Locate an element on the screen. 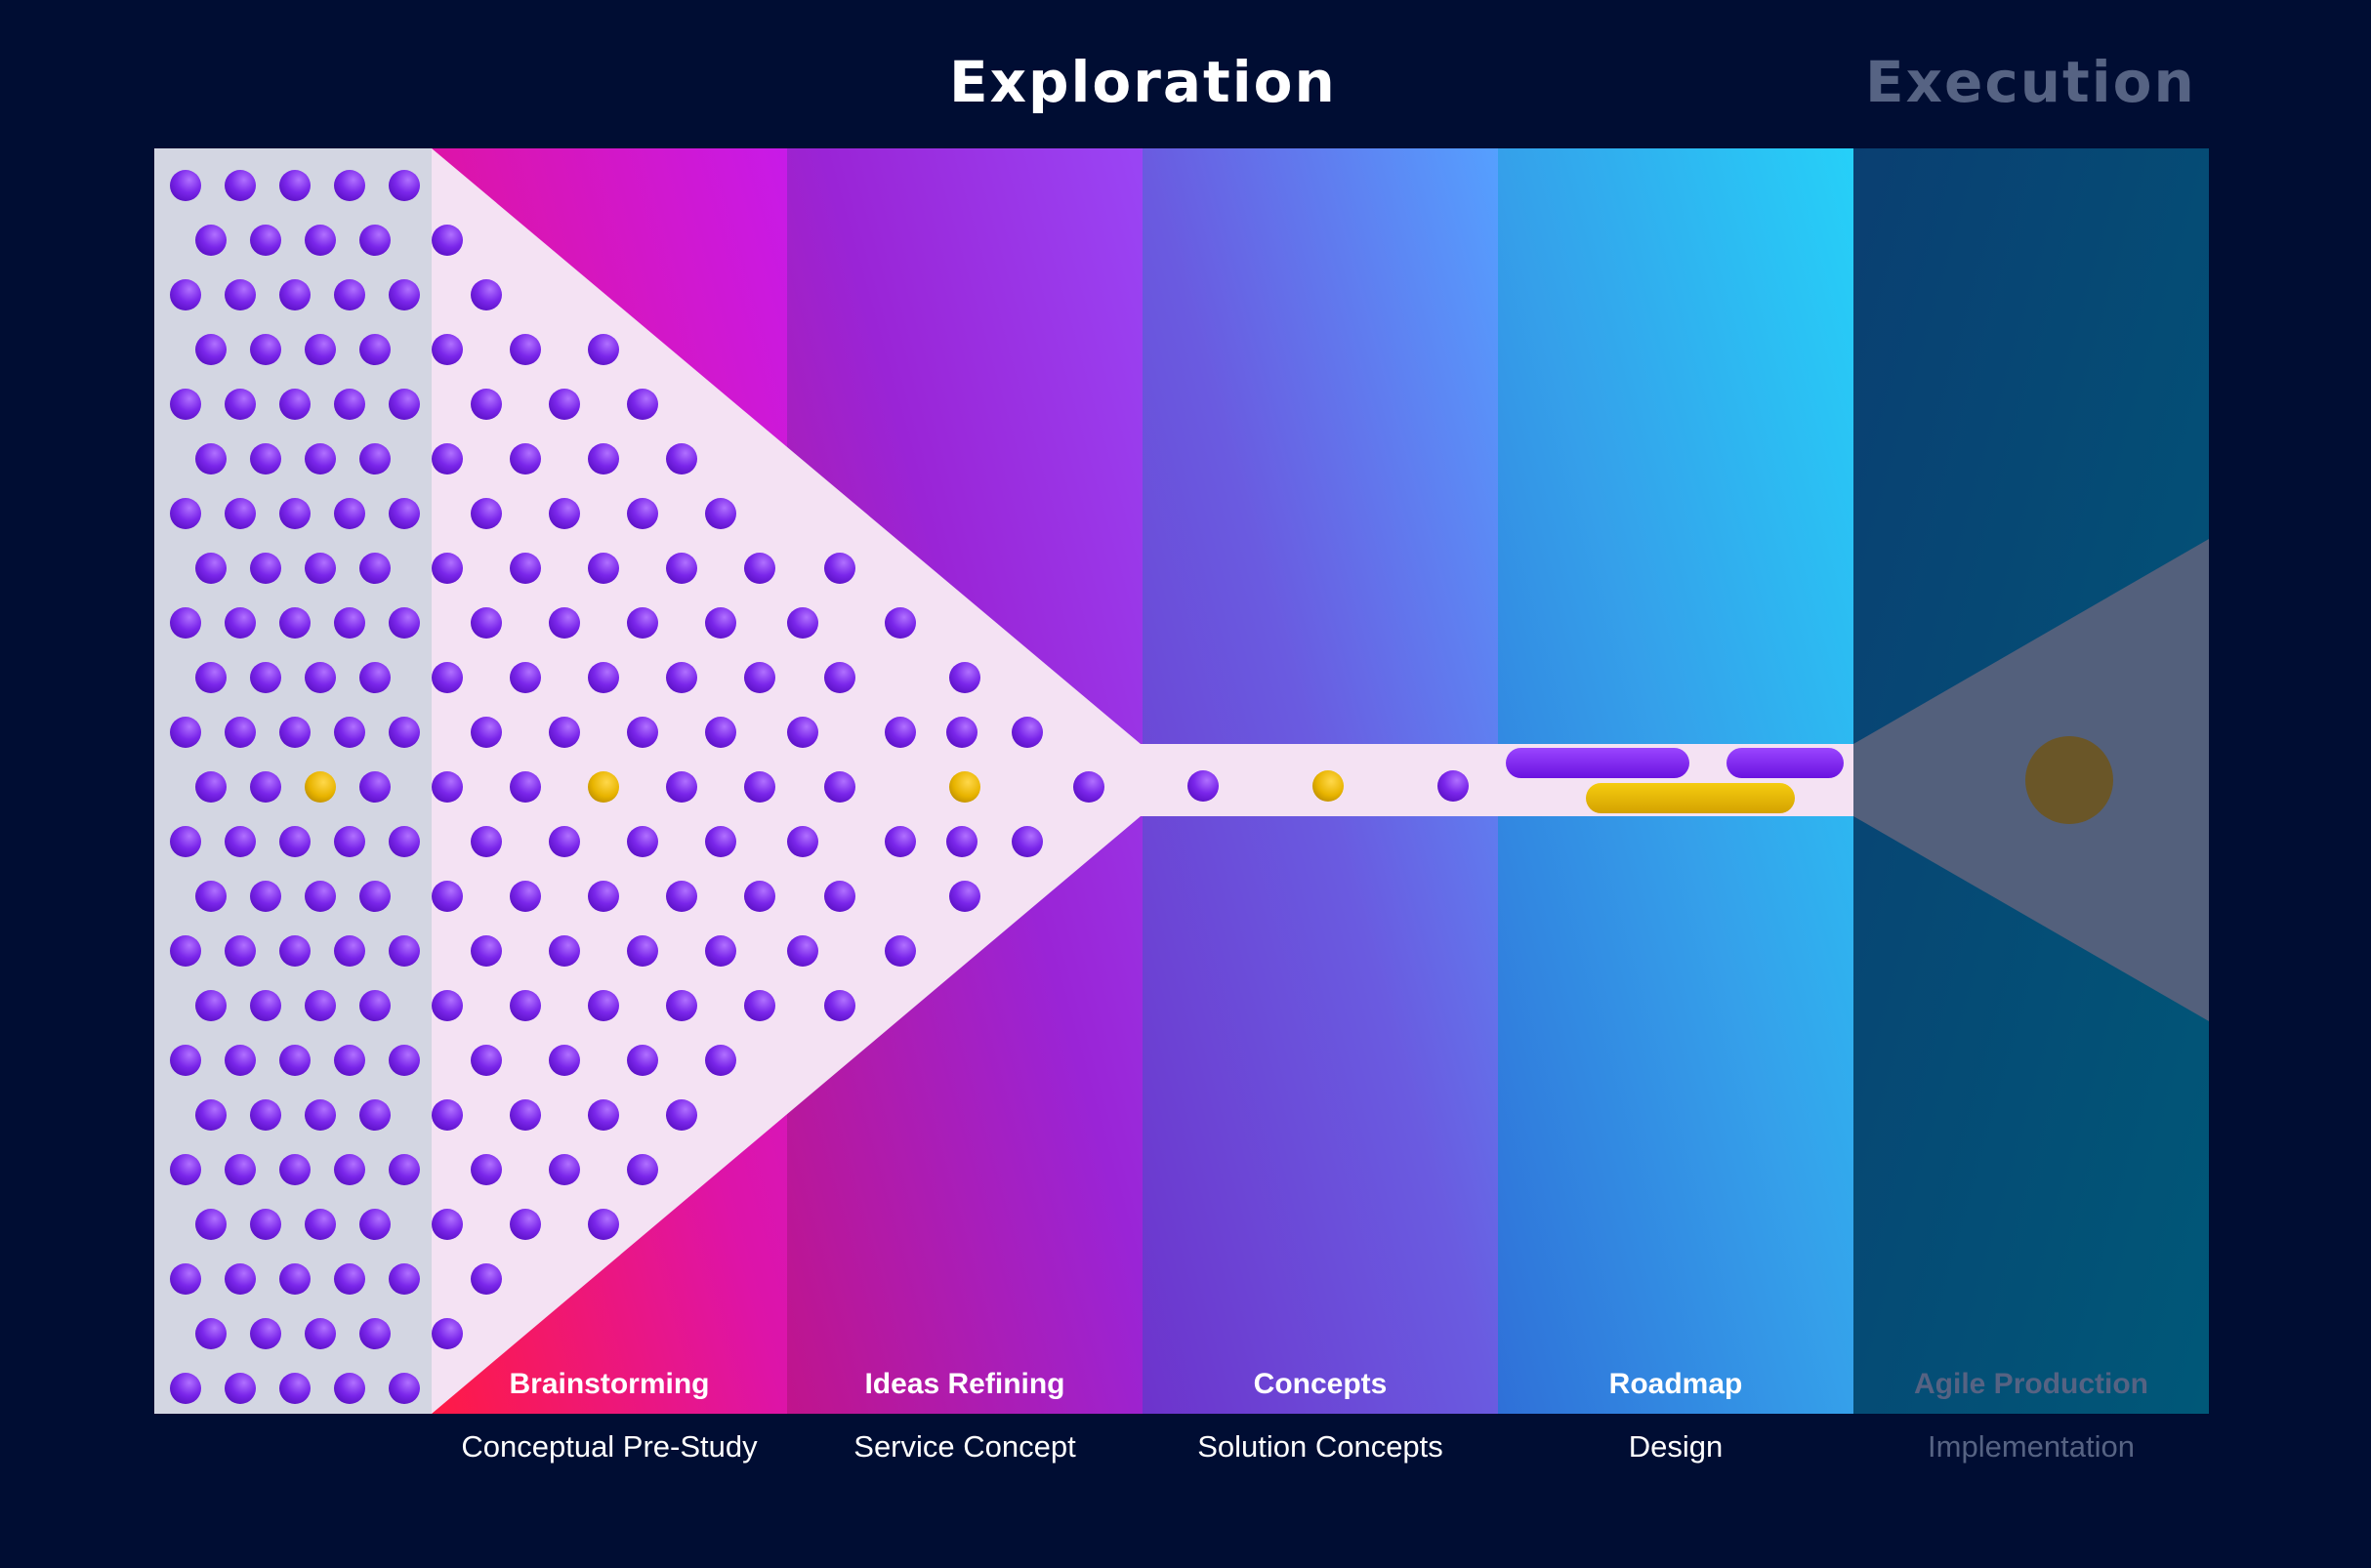 The width and height of the screenshot is (2371, 1568). phase-label-implementation: Implementation is located at coordinates (2031, 1446).